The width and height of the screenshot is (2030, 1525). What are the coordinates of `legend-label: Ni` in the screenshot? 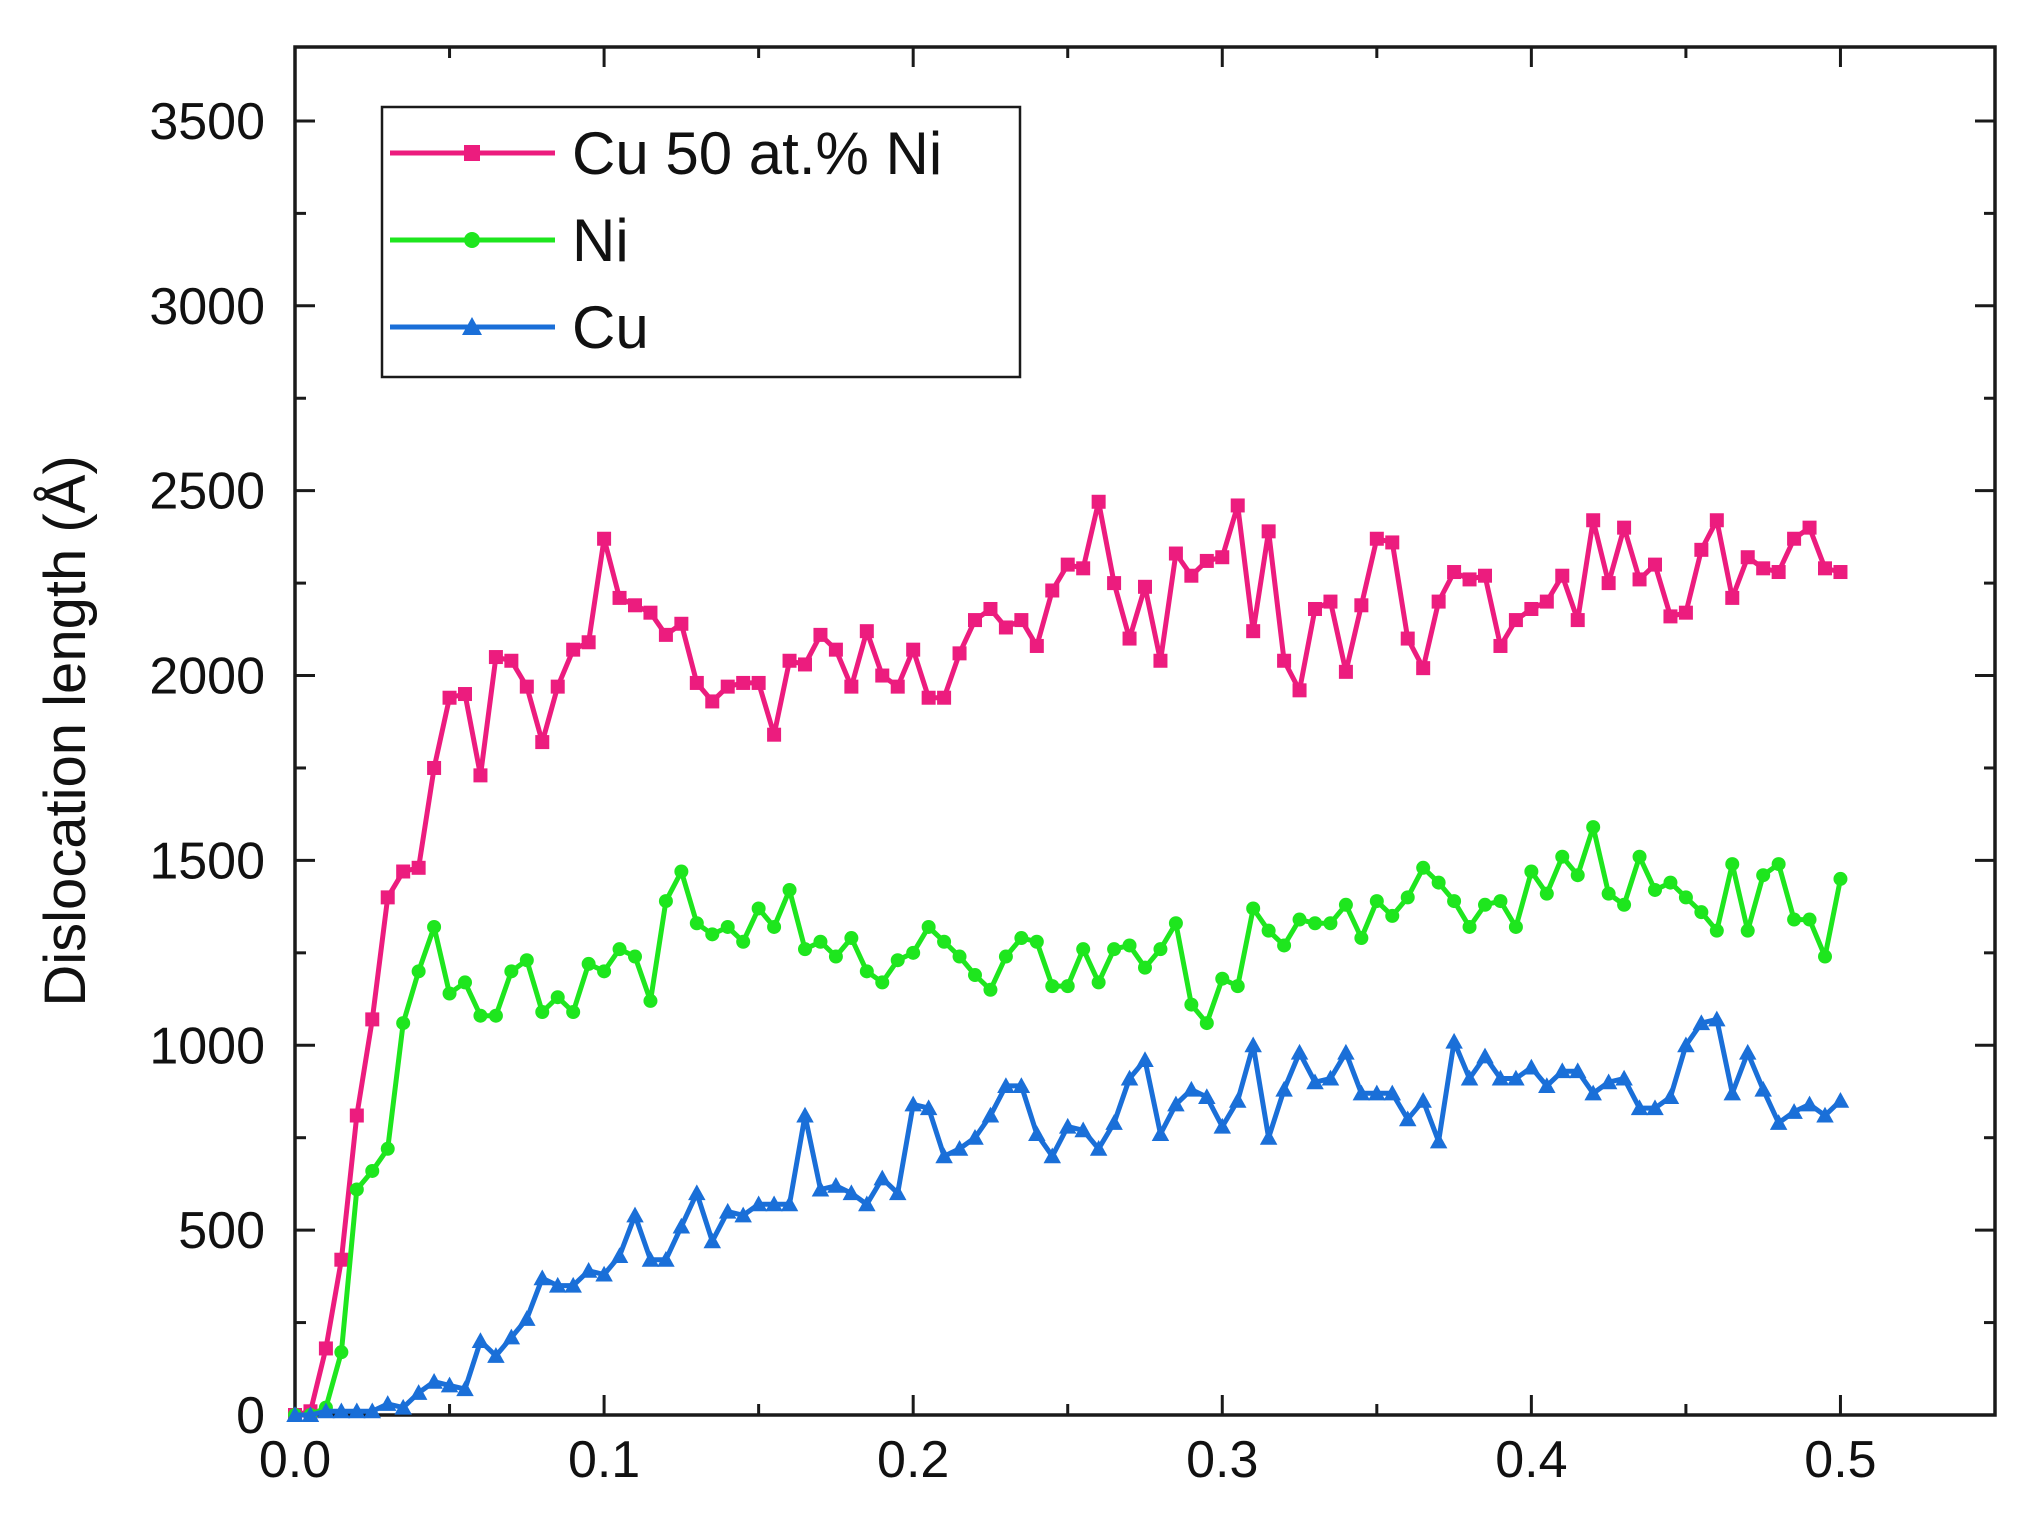 It's located at (600, 240).